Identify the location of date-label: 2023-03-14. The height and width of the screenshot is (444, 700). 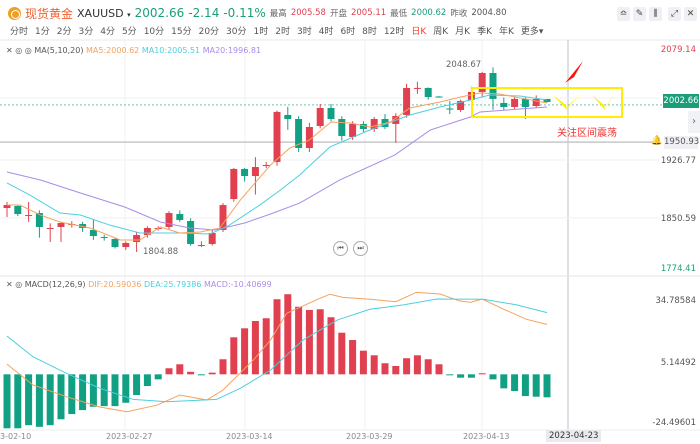
(249, 436).